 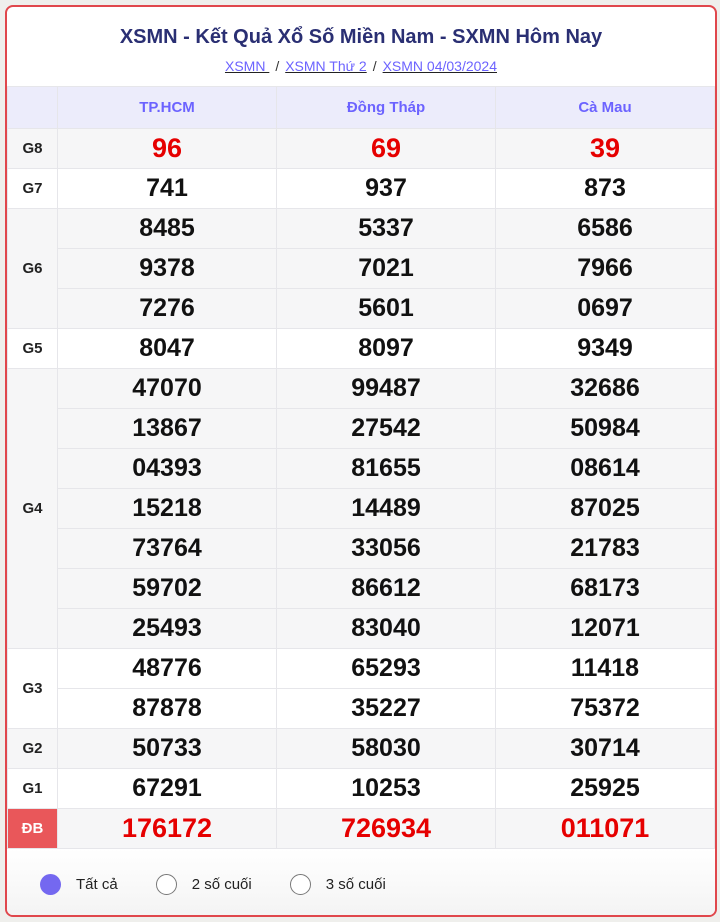 I want to click on prize-number: 12071, so click(x=605, y=628).